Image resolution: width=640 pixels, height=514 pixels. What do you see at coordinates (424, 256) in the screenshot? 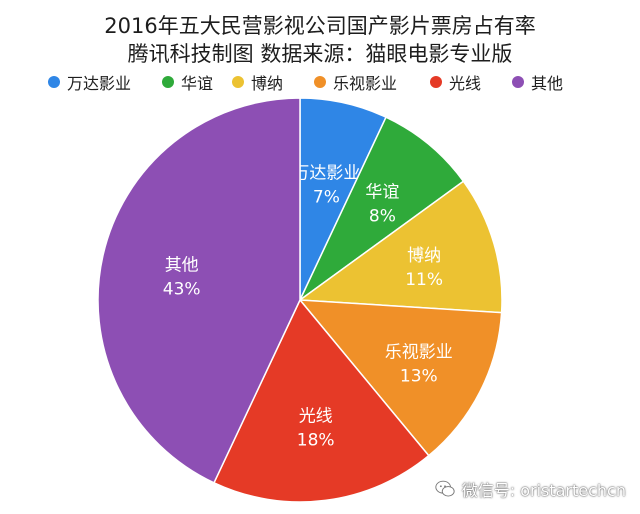
I see `slice-name-label: 博纳` at bounding box center [424, 256].